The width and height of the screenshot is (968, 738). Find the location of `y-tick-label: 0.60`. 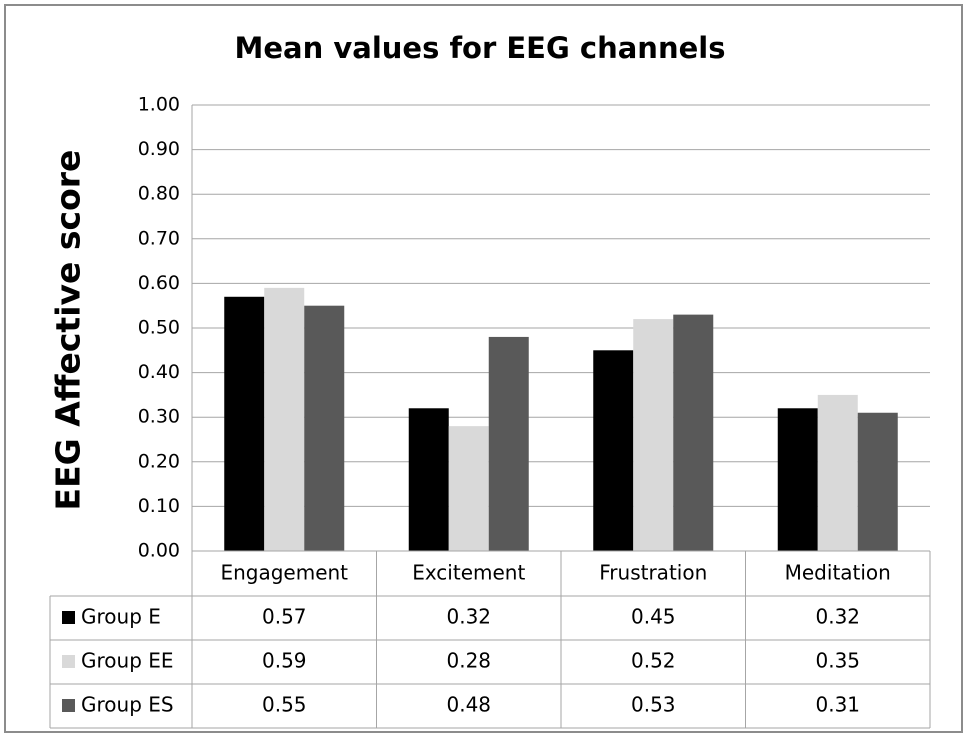

y-tick-label: 0.60 is located at coordinates (159, 283).